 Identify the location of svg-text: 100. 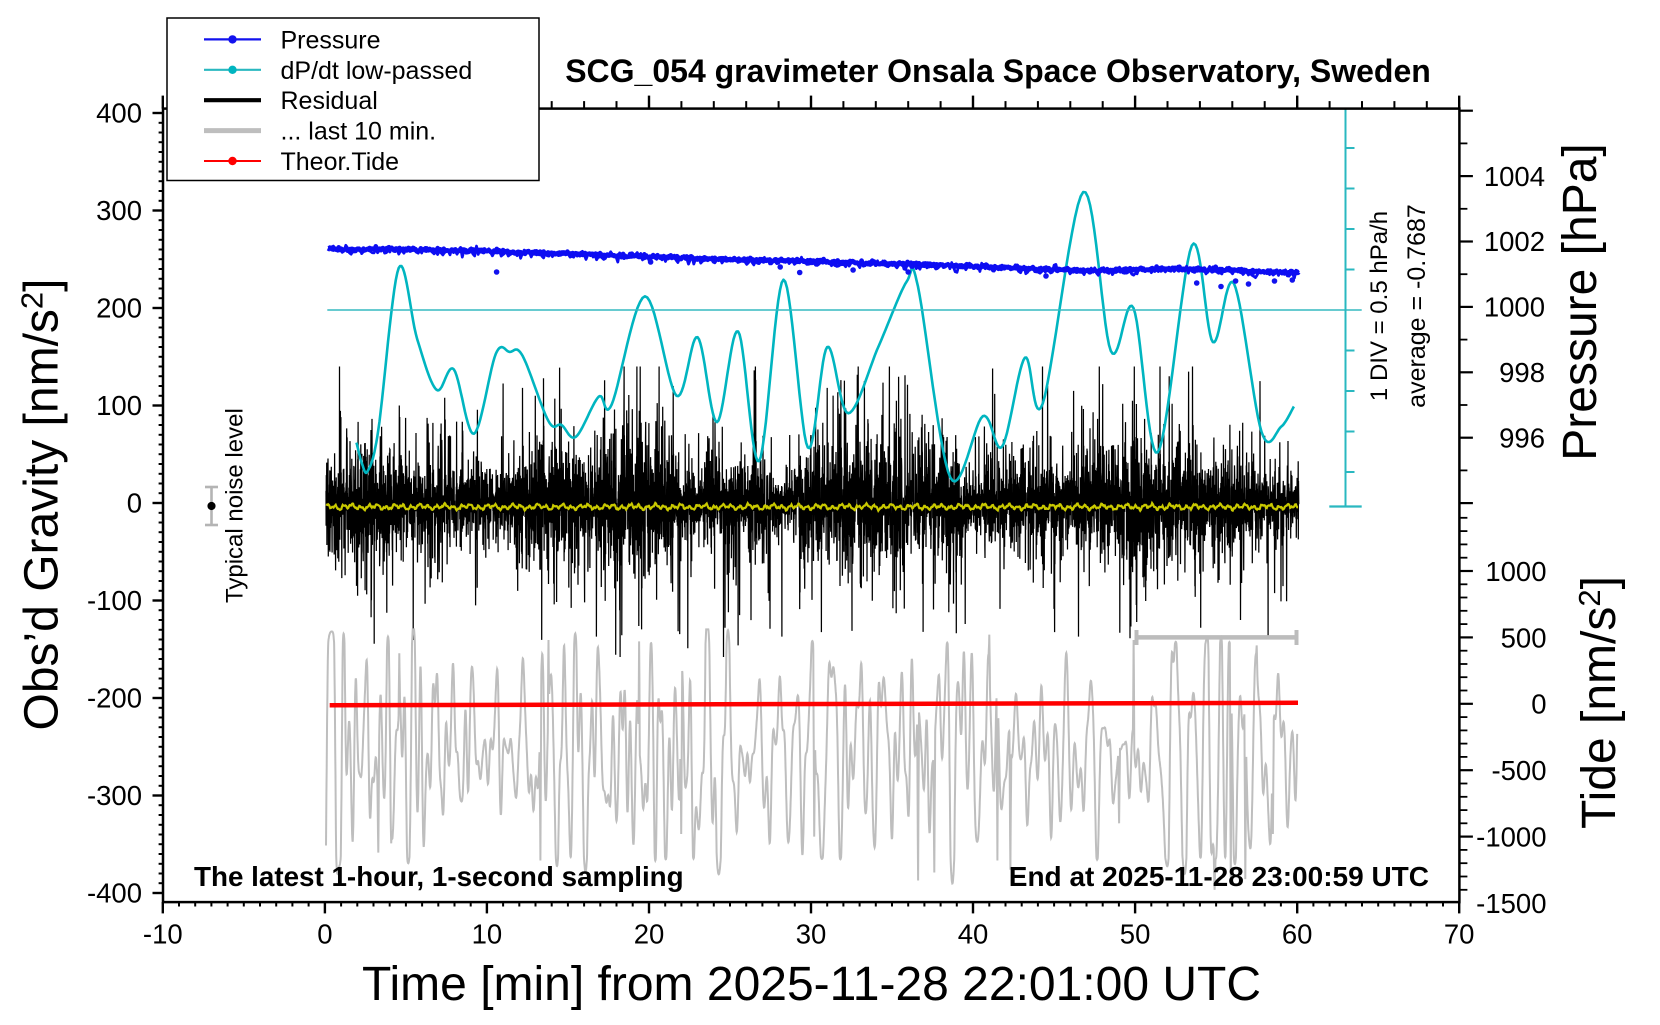
(119, 405).